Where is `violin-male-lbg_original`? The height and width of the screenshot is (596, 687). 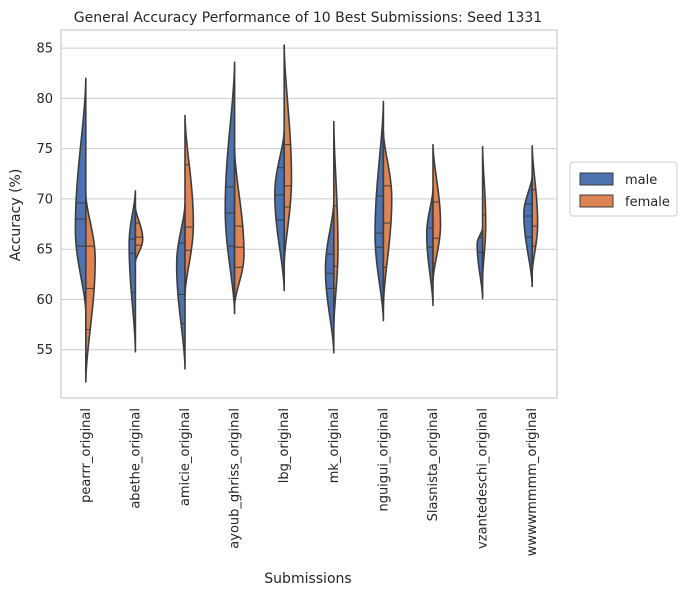 violin-male-lbg_original is located at coordinates (279, 210).